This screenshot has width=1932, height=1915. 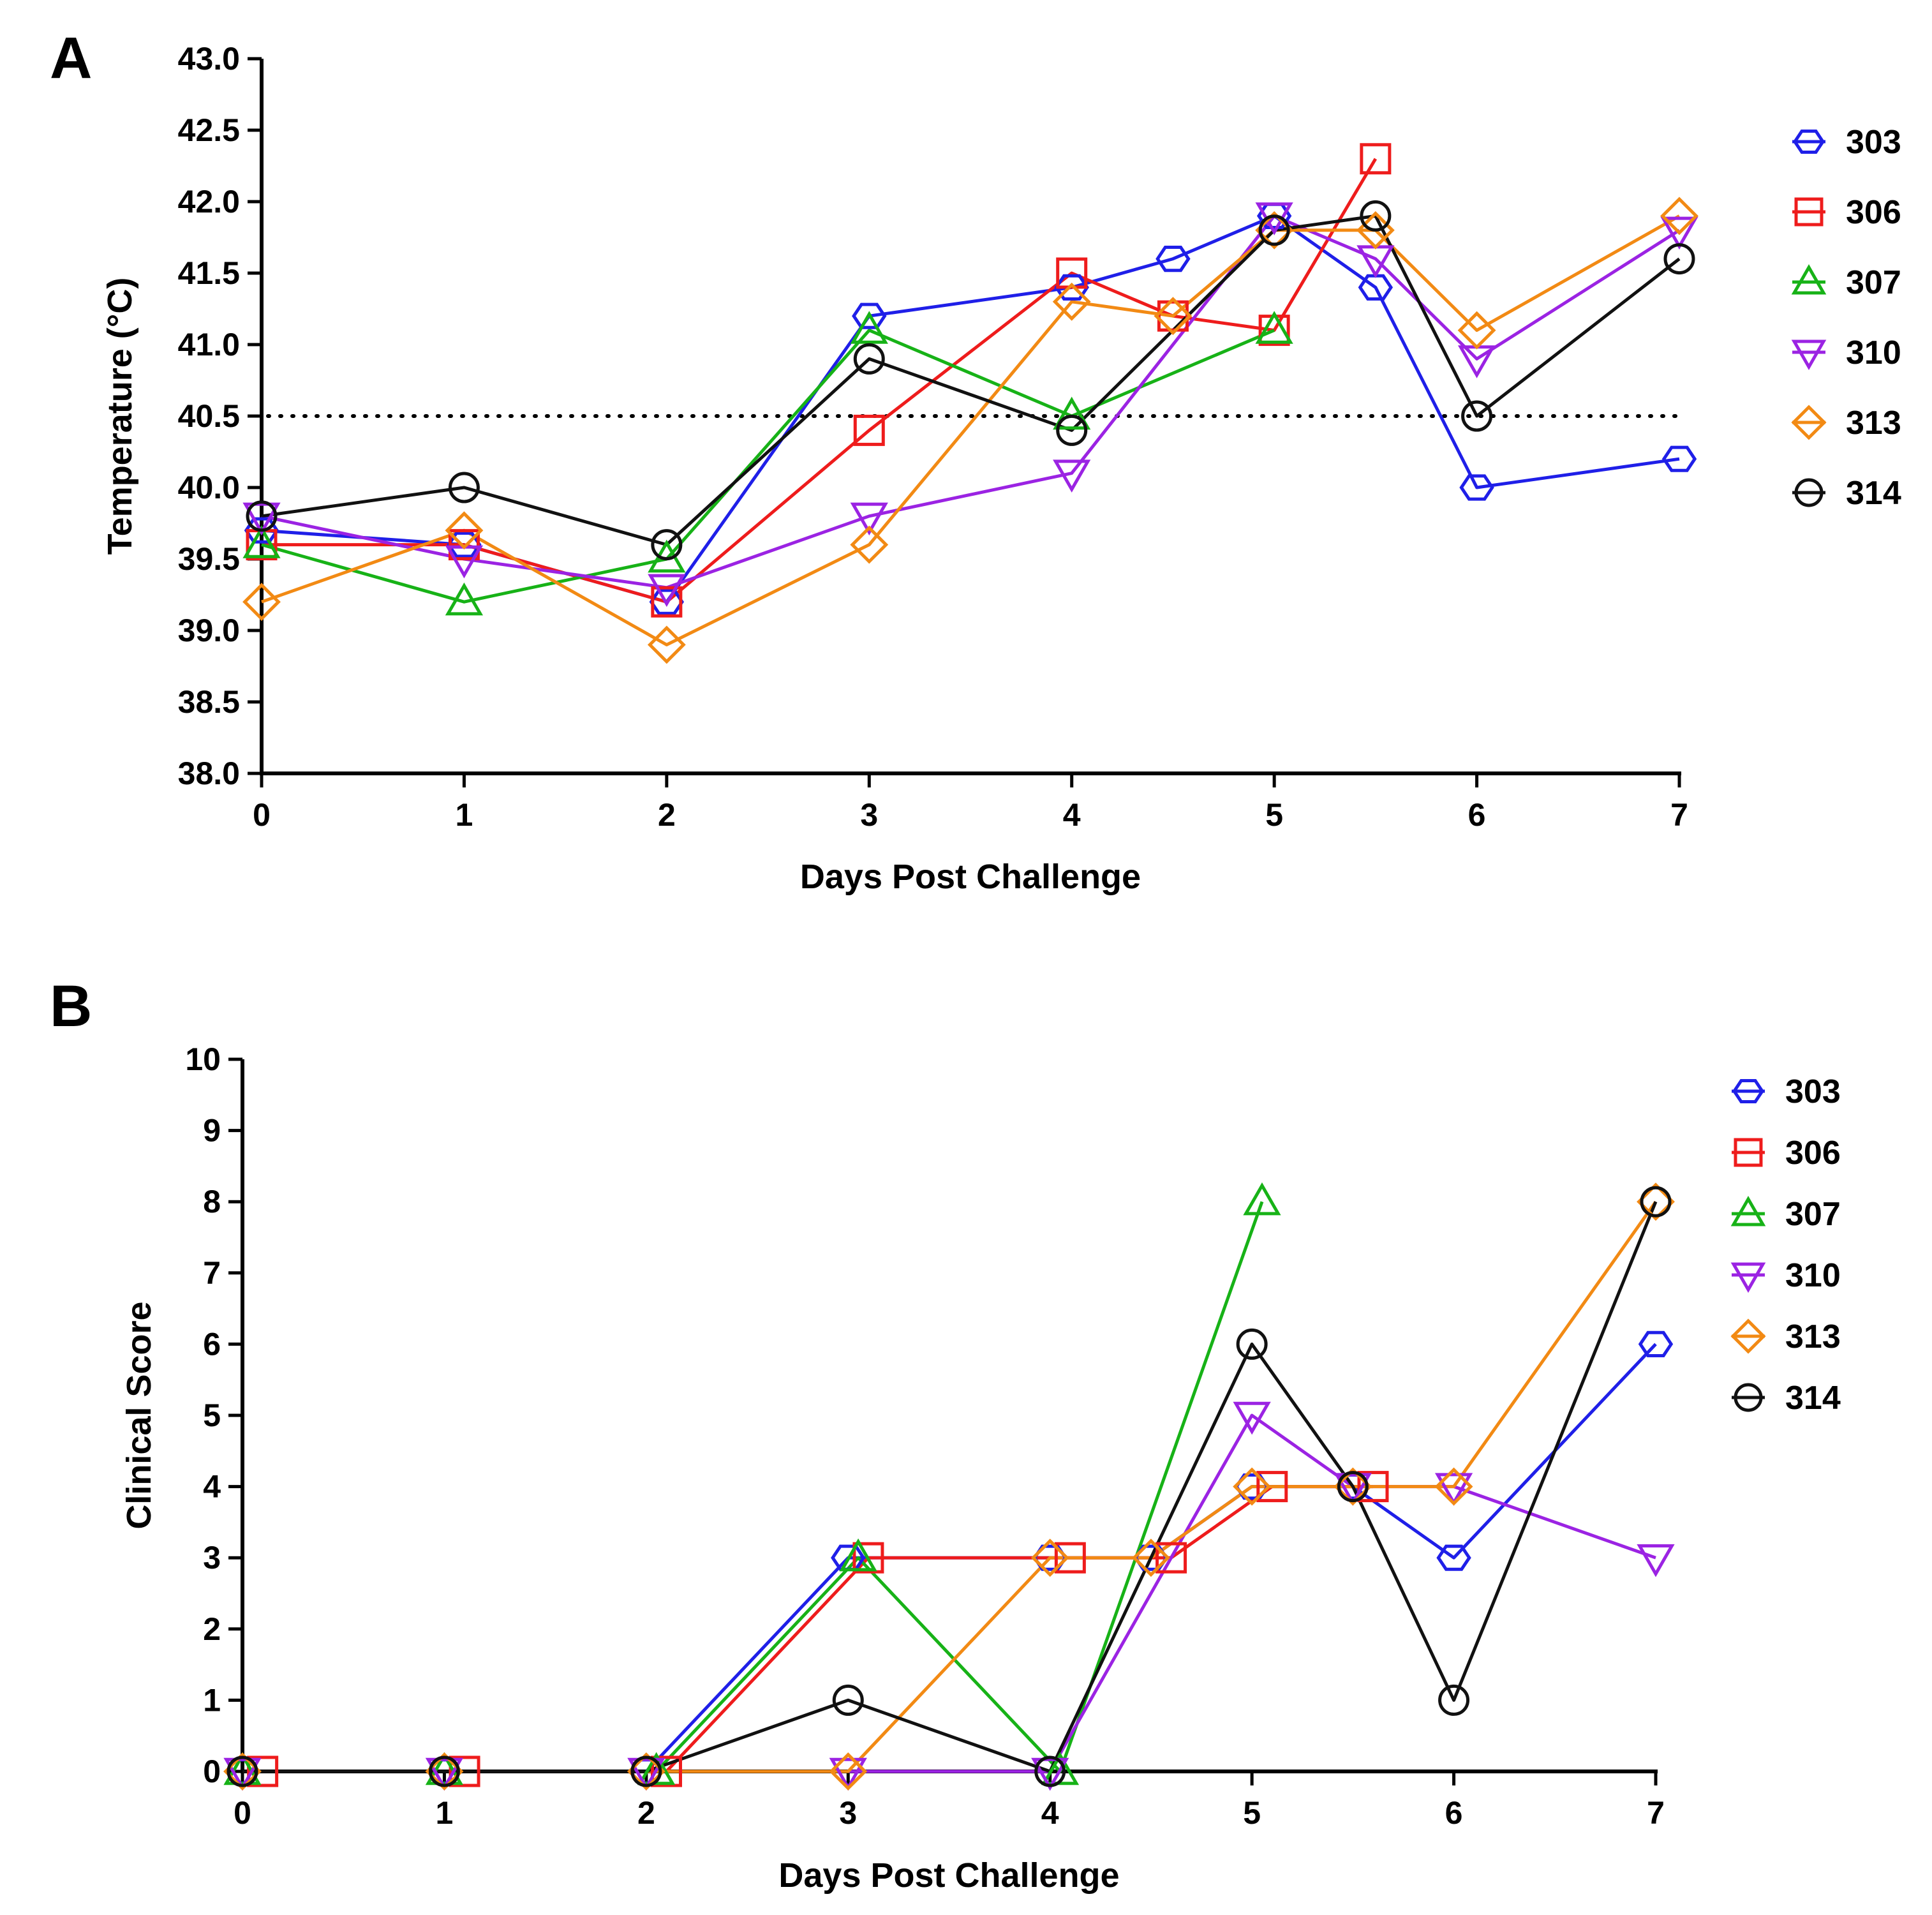 I want to click on y-tick-label: 5, so click(x=212, y=1415).